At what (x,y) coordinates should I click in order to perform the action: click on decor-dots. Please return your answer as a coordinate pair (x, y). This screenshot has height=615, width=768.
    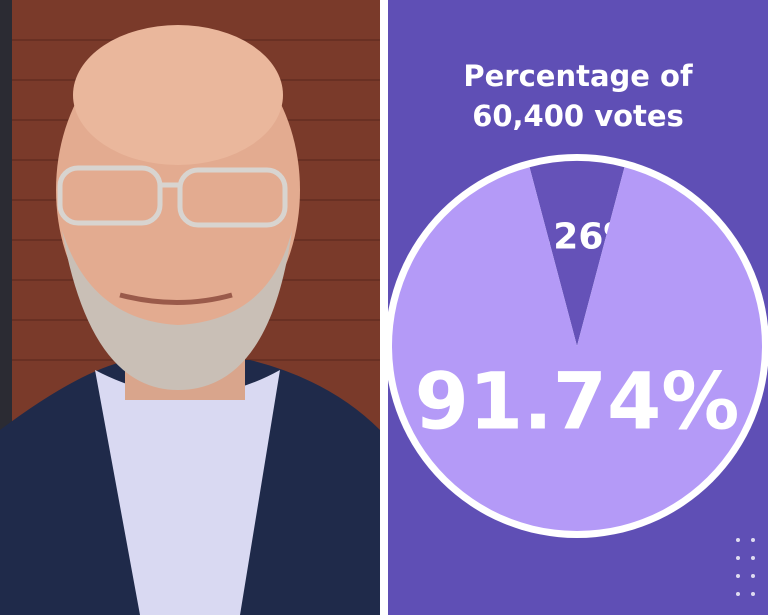
    Looking at the image, I should click on (745, 567).